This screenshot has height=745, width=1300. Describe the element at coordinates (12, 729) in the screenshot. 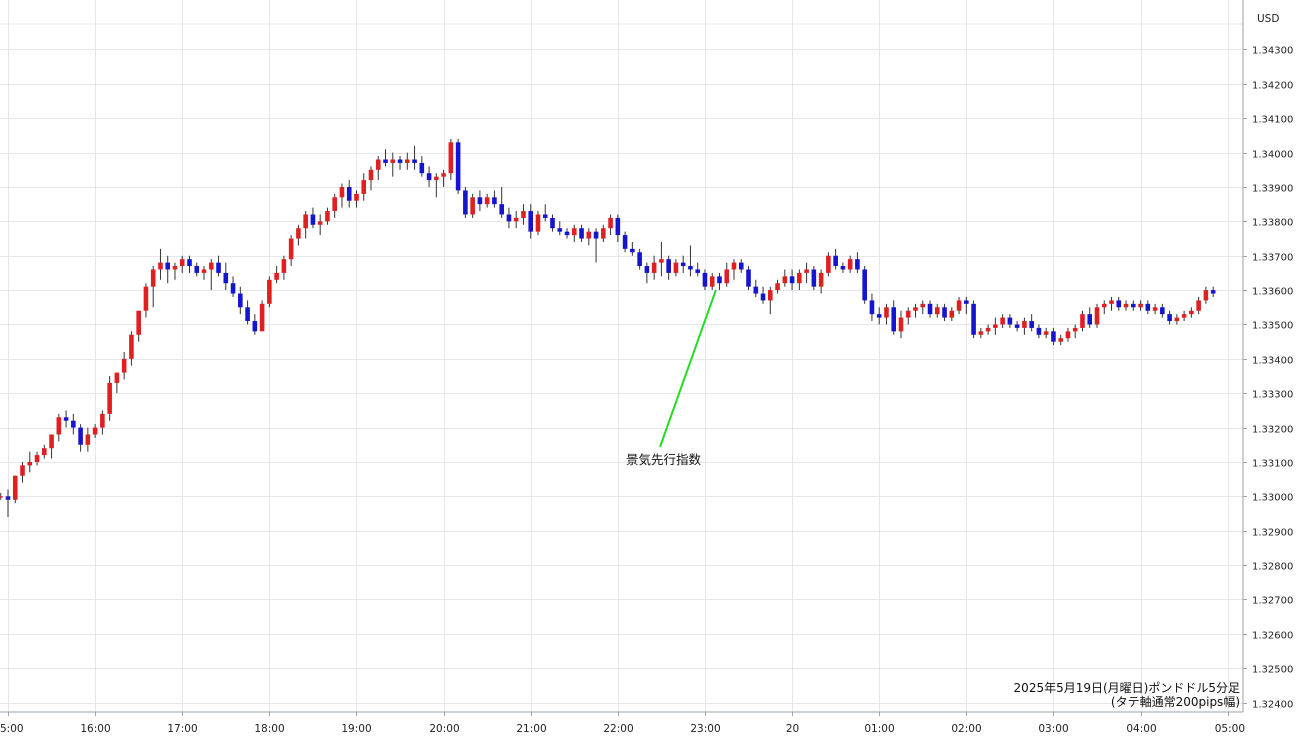

I see `time-tick-label: 5:00` at that location.